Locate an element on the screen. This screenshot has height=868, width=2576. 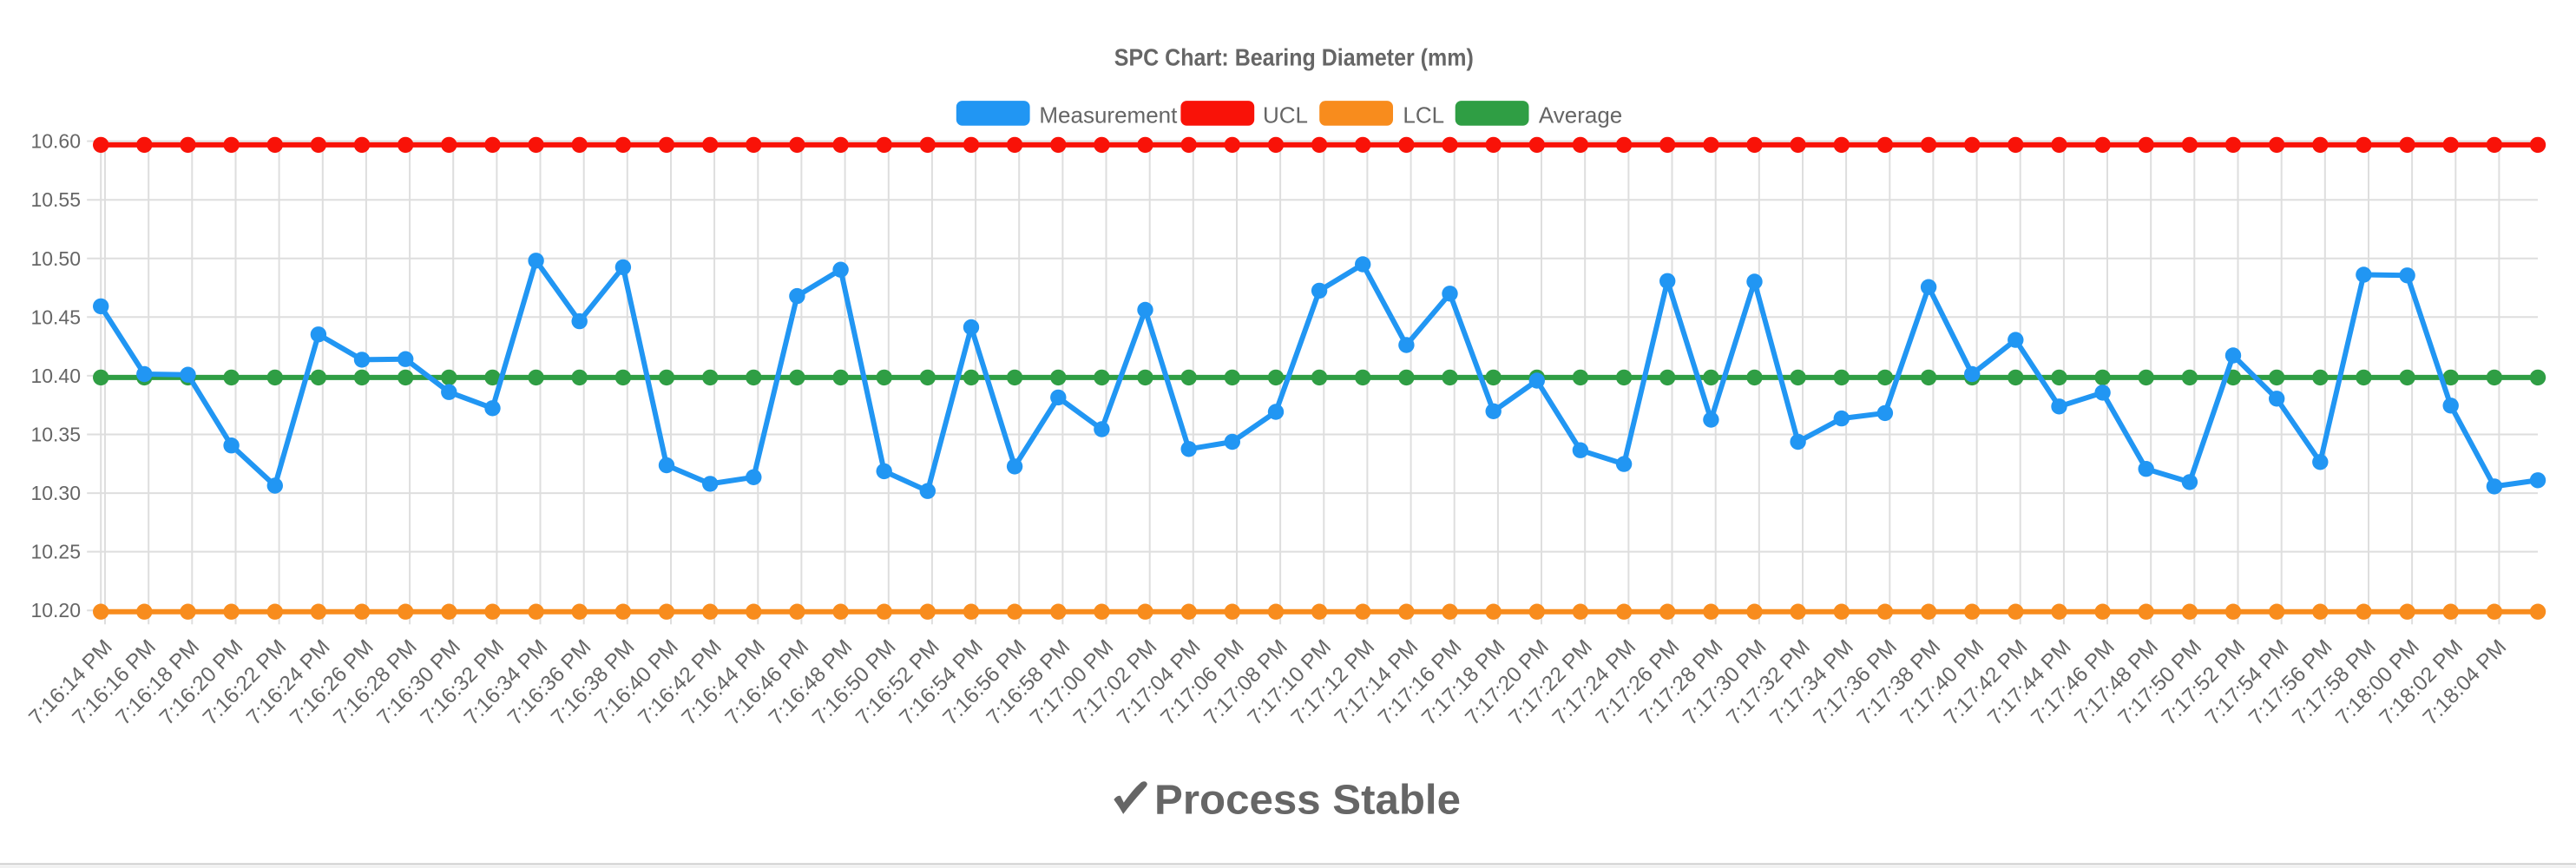
svg-text: 10.55 is located at coordinates (56, 199).